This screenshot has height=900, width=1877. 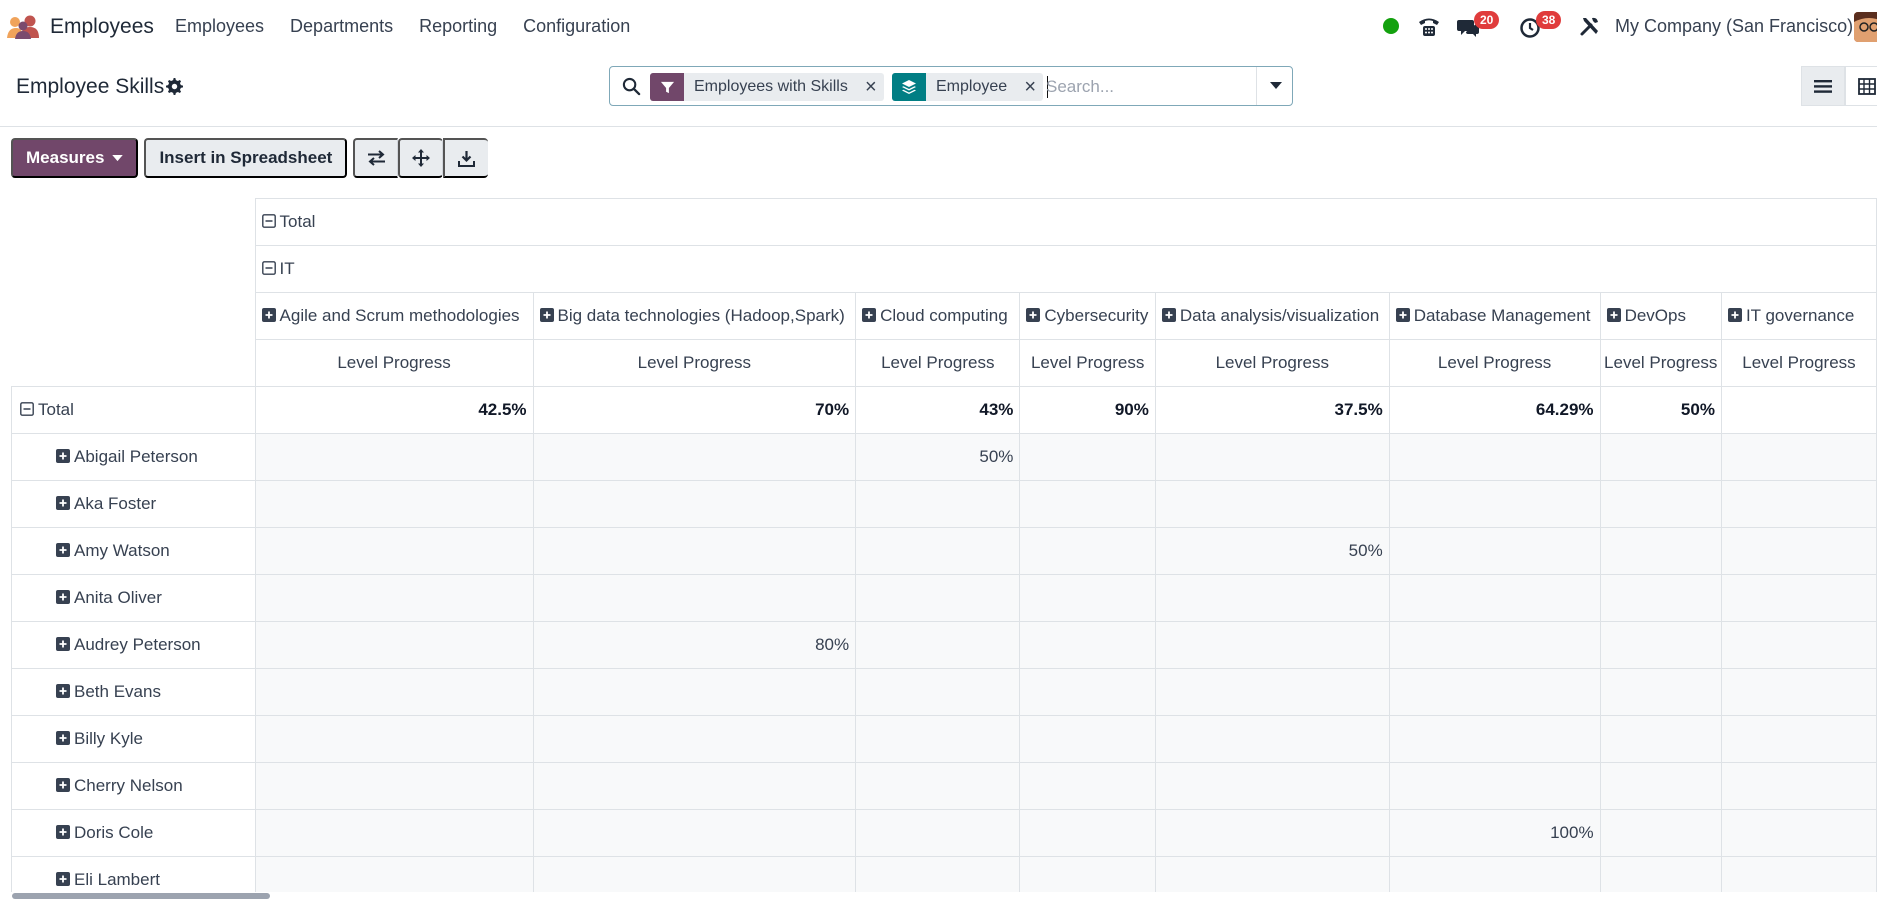 What do you see at coordinates (1660, 316) in the screenshot?
I see `col-header-skill: DevOps` at bounding box center [1660, 316].